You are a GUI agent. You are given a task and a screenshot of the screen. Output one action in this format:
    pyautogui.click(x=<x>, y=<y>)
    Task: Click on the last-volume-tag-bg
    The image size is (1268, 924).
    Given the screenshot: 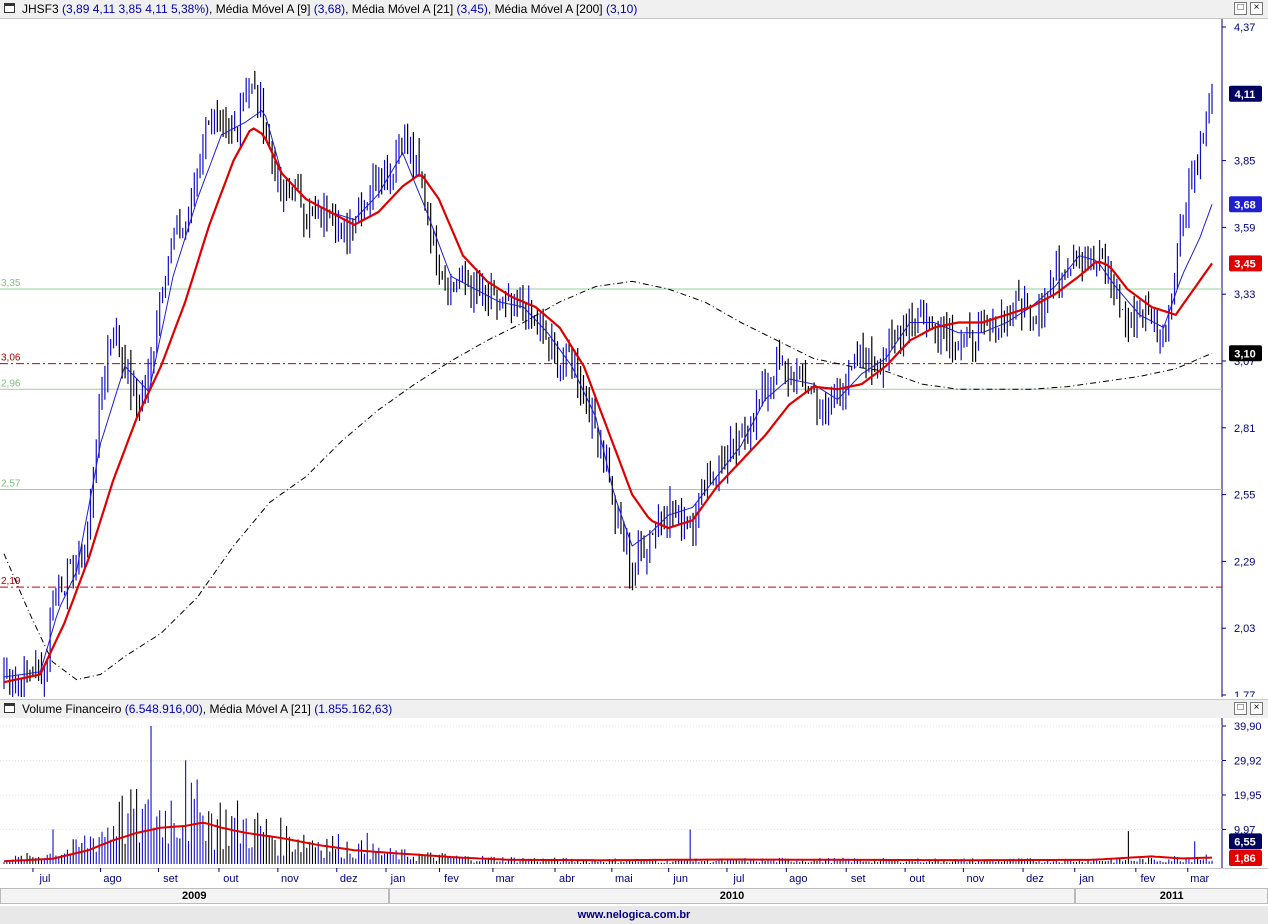 What is the action you would take?
    pyautogui.click(x=1245, y=841)
    